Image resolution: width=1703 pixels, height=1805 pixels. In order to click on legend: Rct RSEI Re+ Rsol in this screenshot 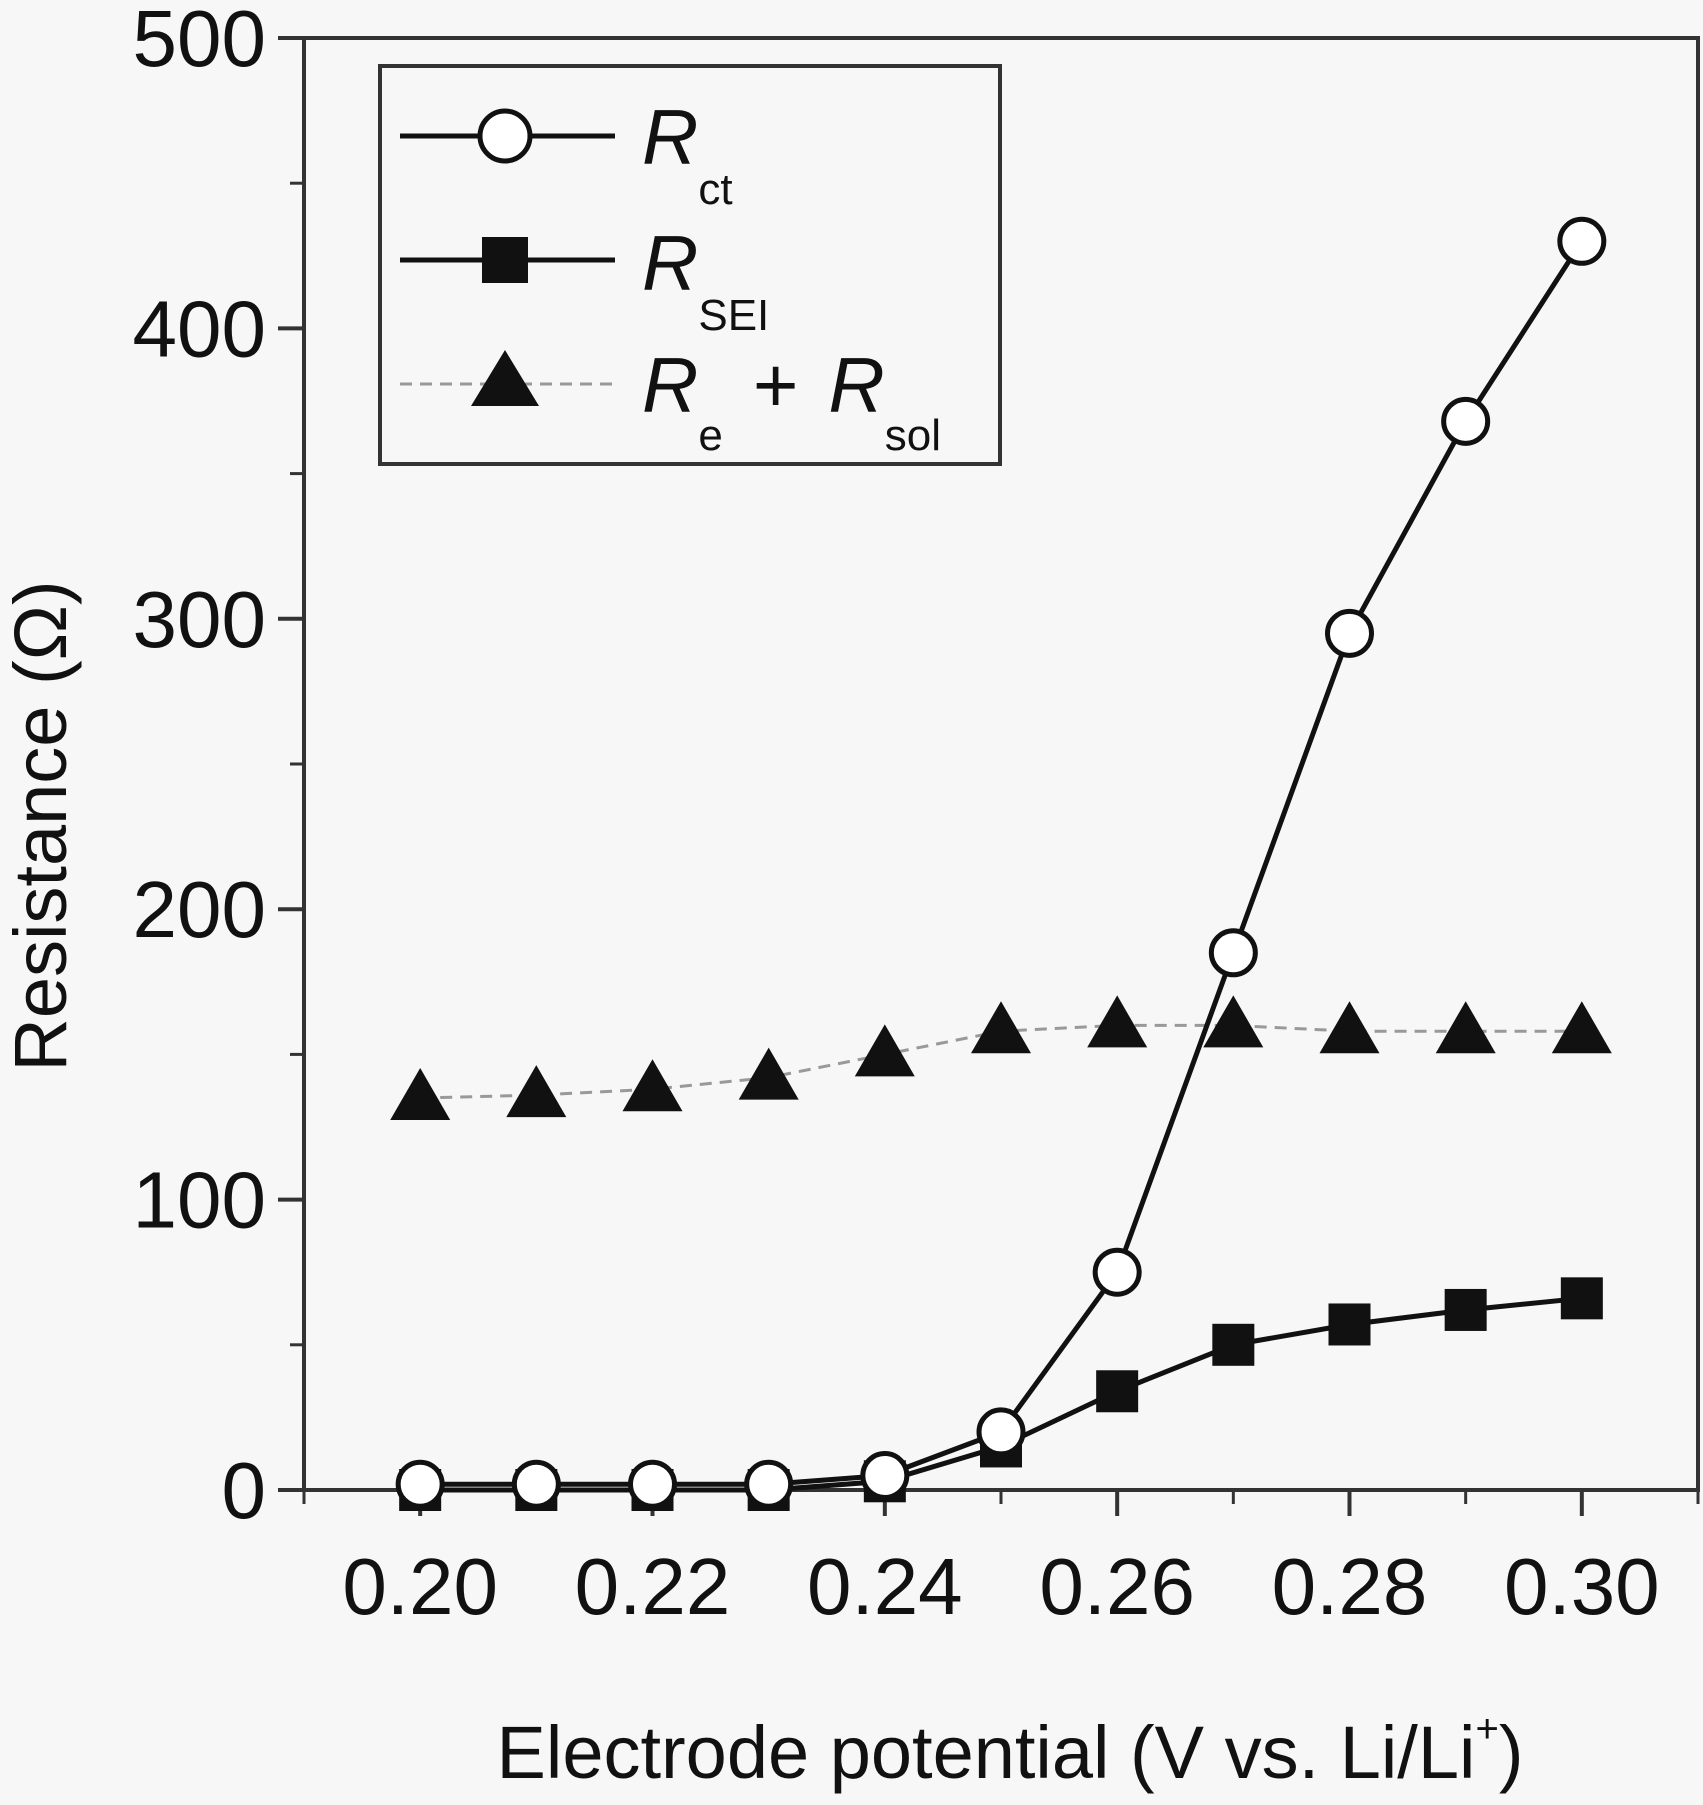, I will do `click(690, 265)`.